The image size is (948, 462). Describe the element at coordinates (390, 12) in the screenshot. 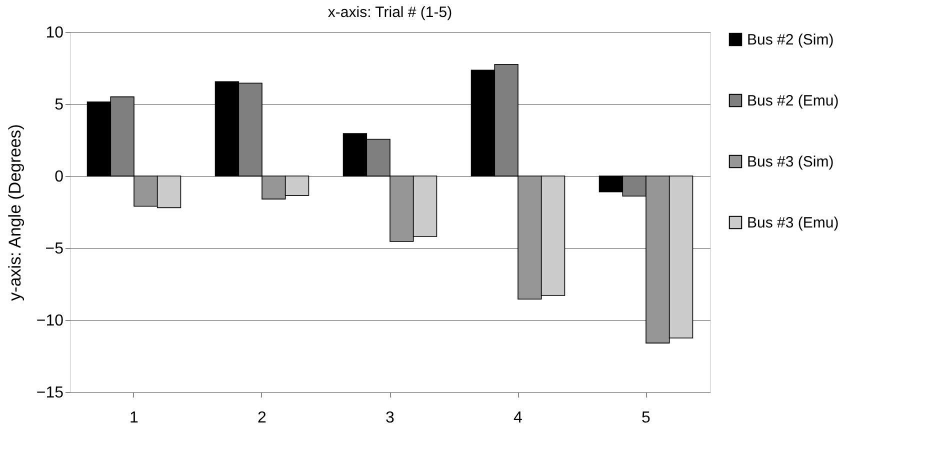

I see `chart-title: x-axis: Trial # (1-5)` at that location.